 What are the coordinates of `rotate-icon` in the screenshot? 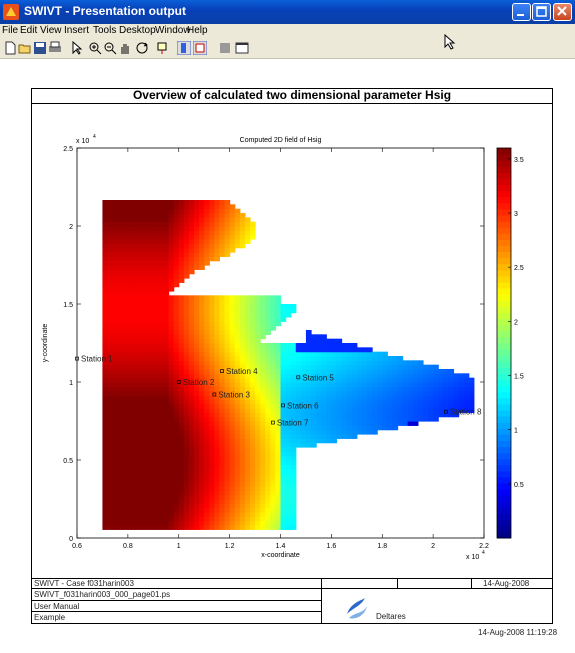 It's located at (142, 48).